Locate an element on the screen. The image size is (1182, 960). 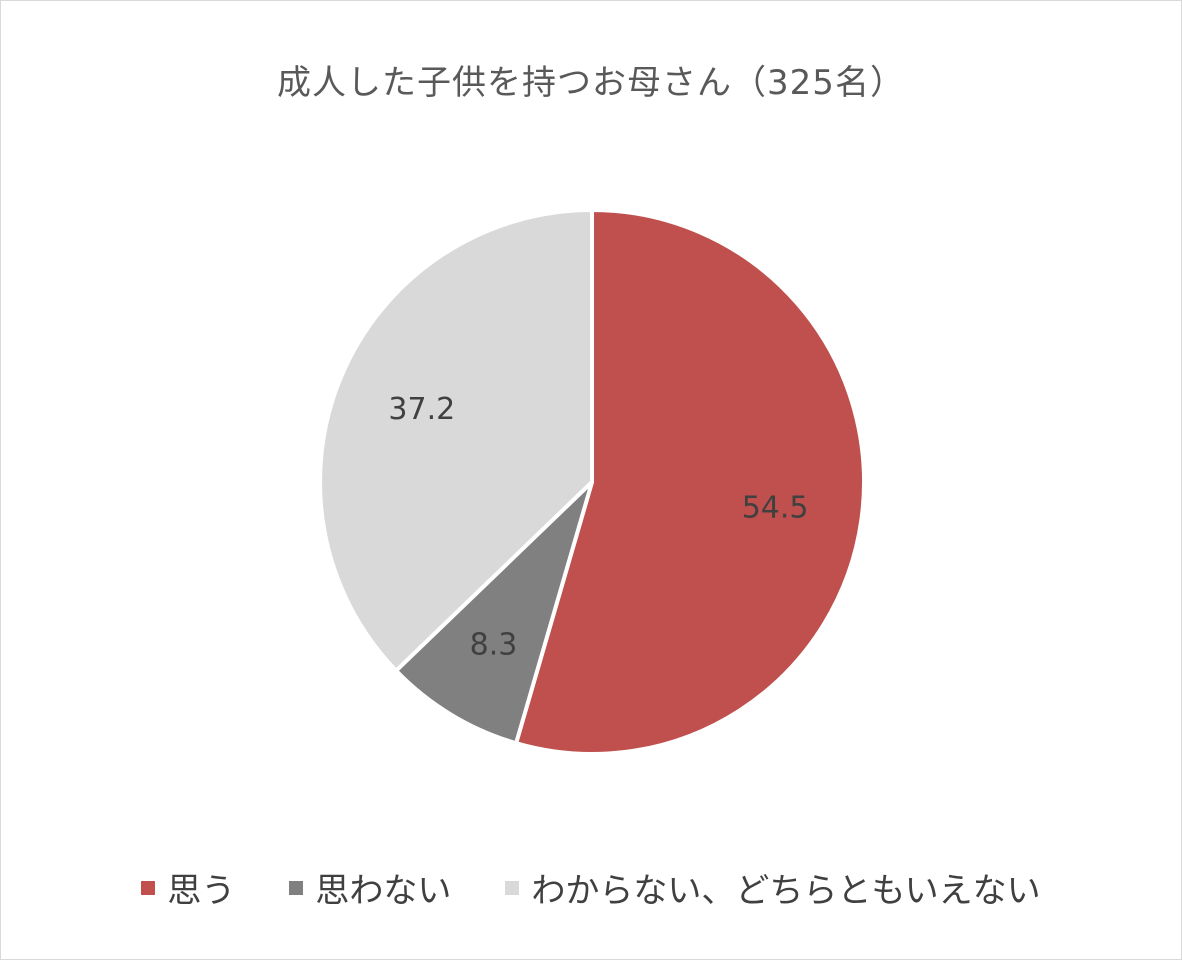
chart-legend: 思う 思わない わからない、どちらともいえない is located at coordinates (591, 887).